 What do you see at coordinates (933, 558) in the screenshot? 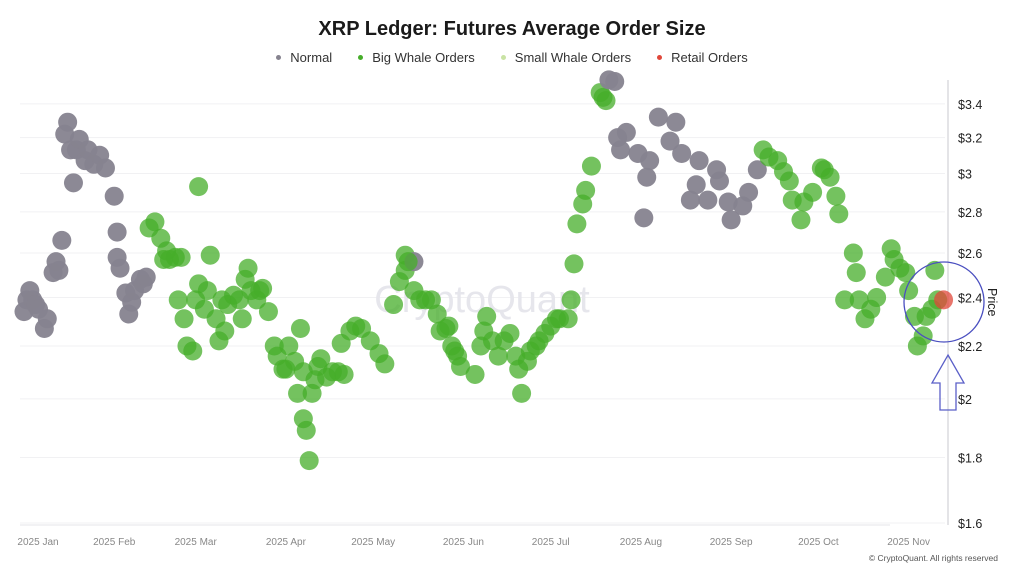
I see `copyright-footer: © CryptoQuant. All rights reserved` at bounding box center [933, 558].